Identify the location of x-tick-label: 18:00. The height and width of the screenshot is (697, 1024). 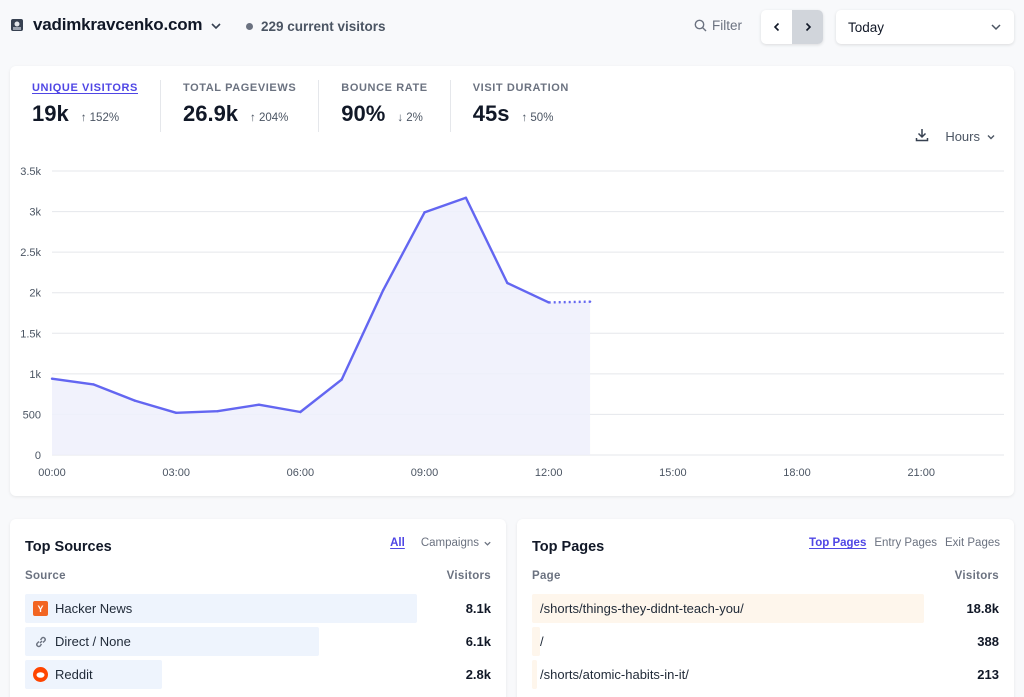
(797, 473).